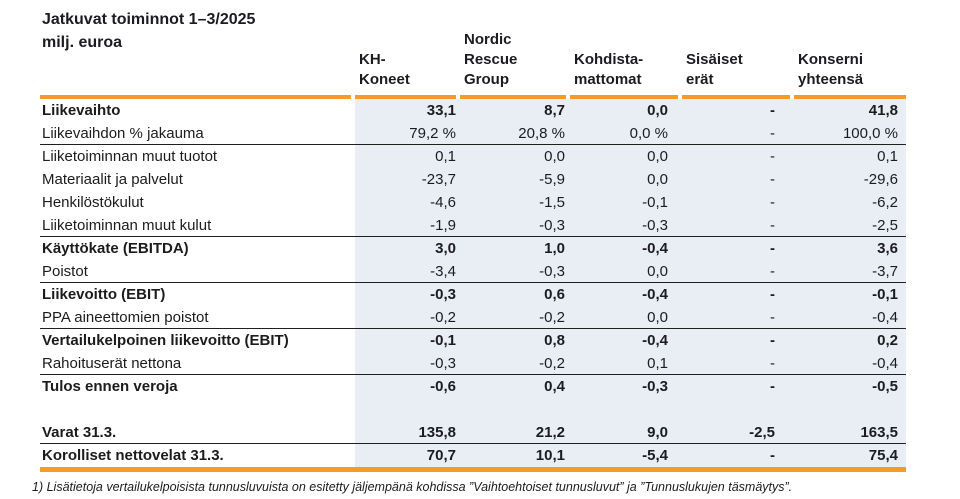 The image size is (960, 499). Describe the element at coordinates (407, 409) in the screenshot. I see `cell-kh-koneet` at that location.